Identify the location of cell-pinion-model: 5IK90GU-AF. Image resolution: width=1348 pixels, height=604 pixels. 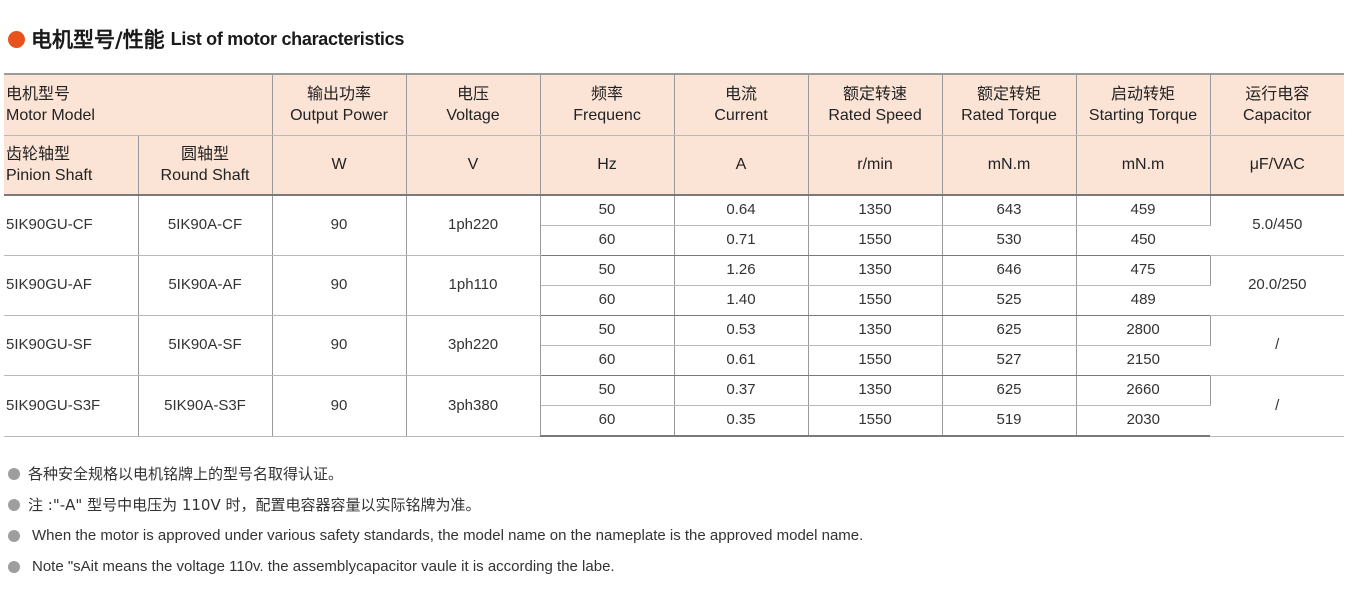
(71, 285).